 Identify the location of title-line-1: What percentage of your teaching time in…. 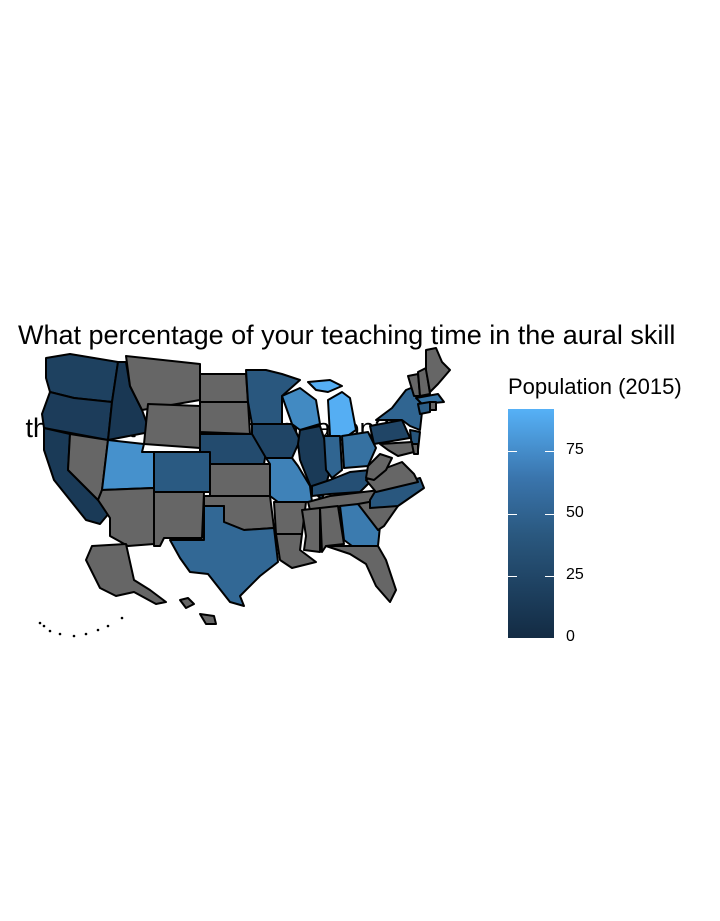
(347, 335).